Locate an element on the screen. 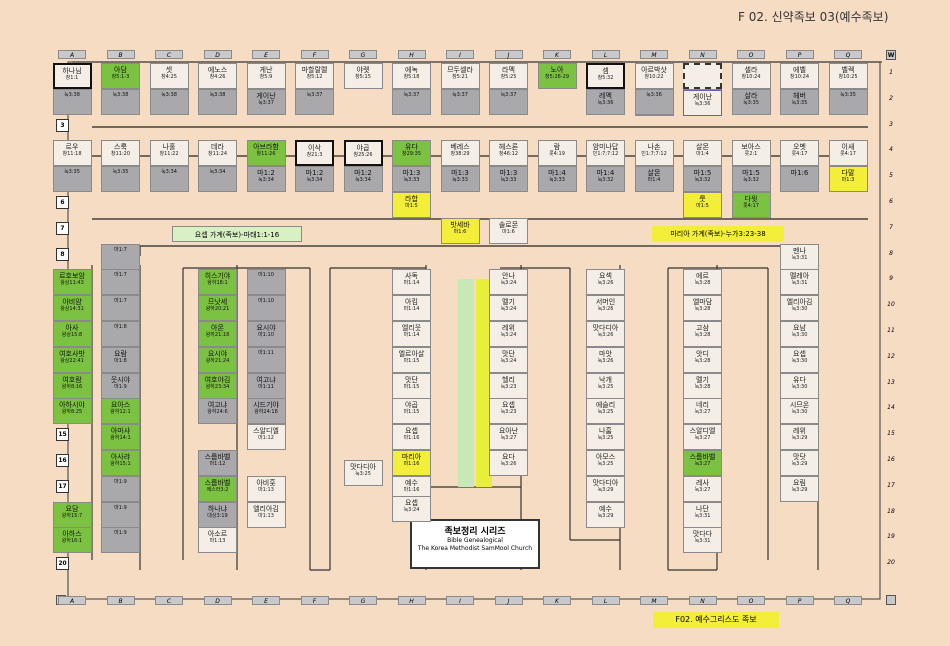 The height and width of the screenshot is (646, 950). genealogy-node: 나손 민1:7;7:12 is located at coordinates (654, 153).